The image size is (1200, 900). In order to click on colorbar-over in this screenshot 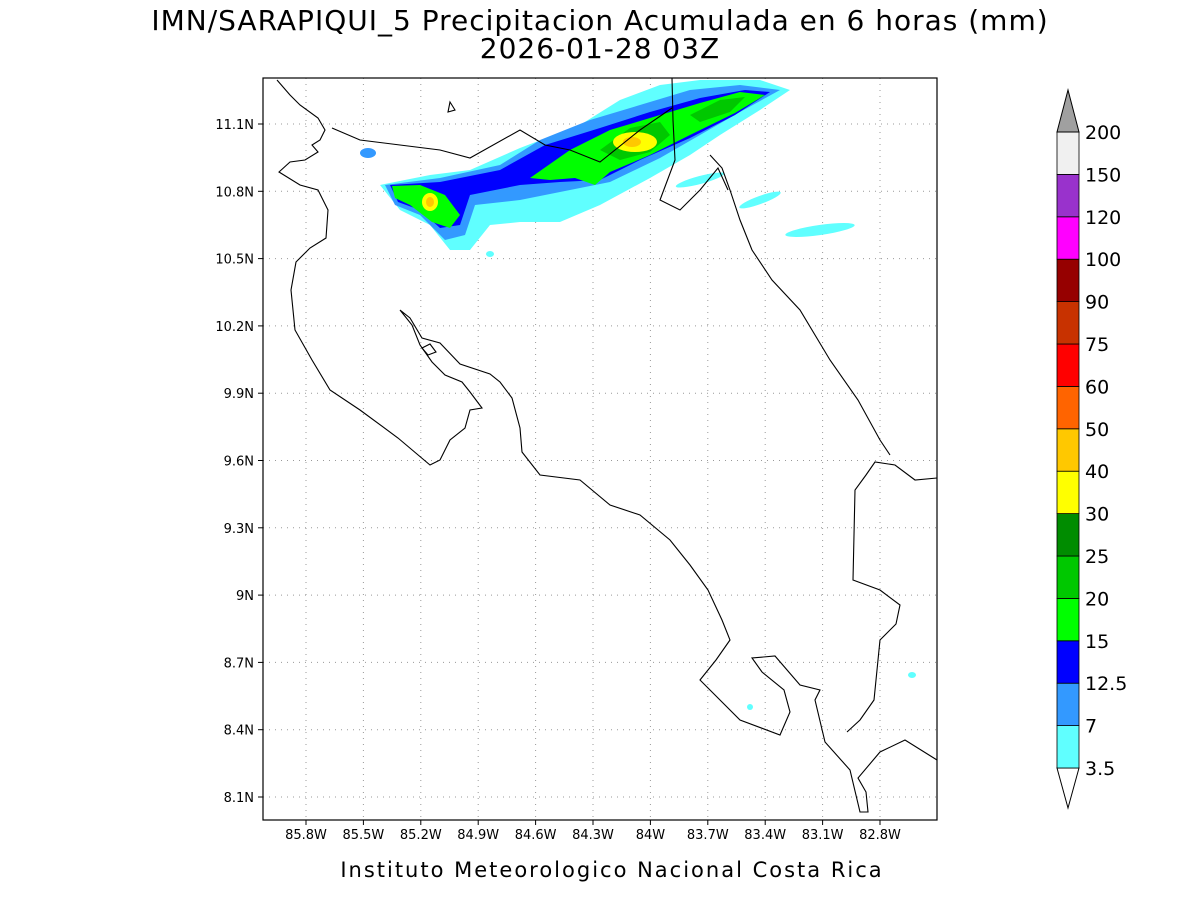, I will do `click(1068, 110)`.